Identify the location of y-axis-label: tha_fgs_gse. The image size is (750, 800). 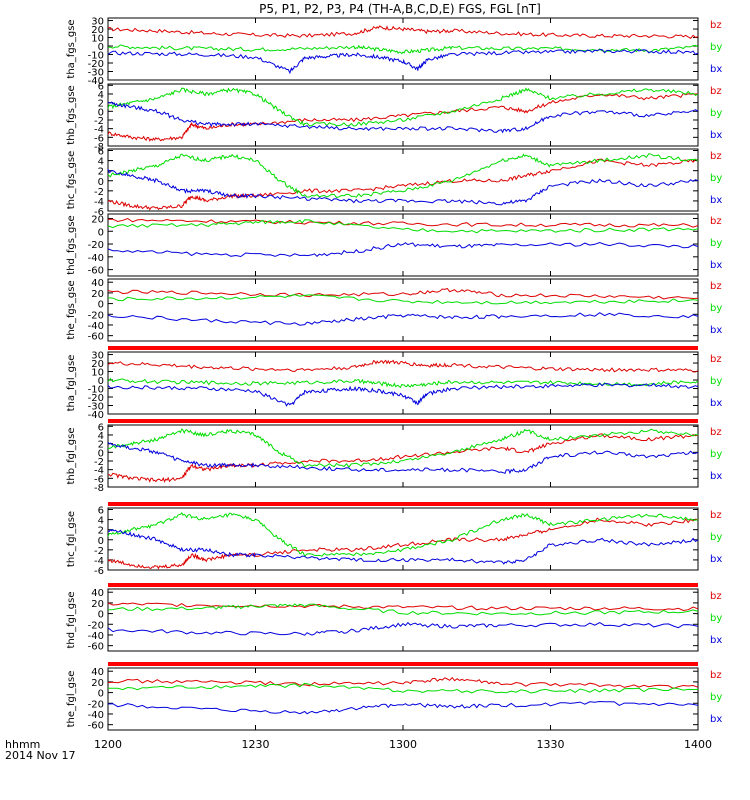
(71, 48).